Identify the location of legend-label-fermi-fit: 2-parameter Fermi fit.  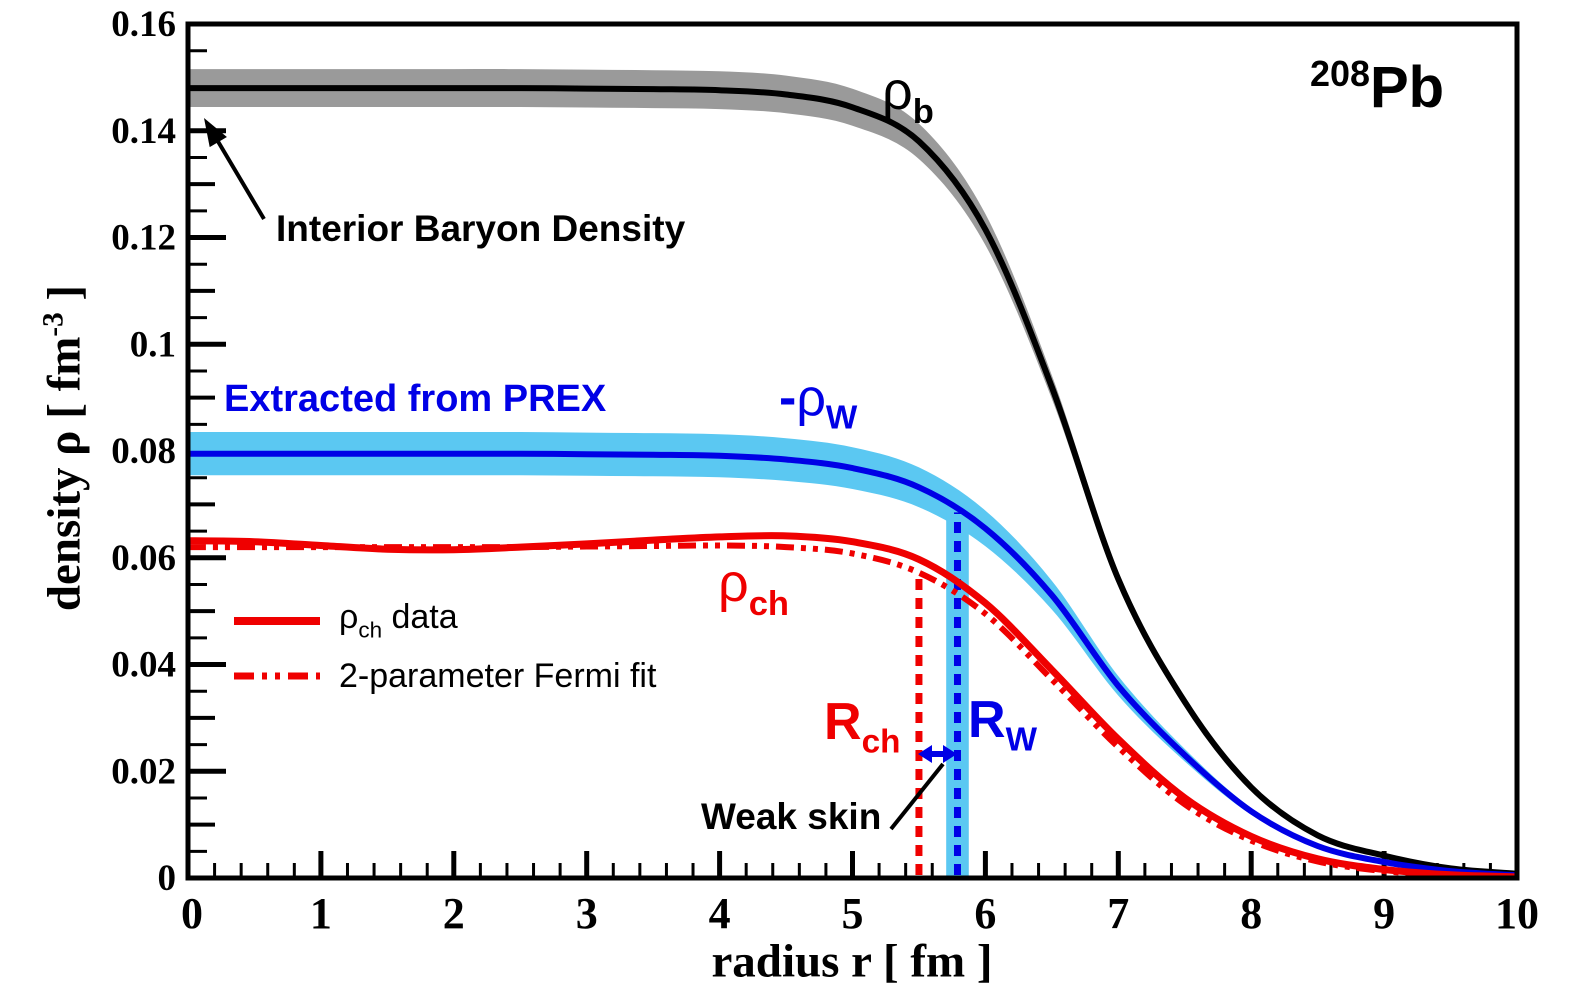
(498, 676).